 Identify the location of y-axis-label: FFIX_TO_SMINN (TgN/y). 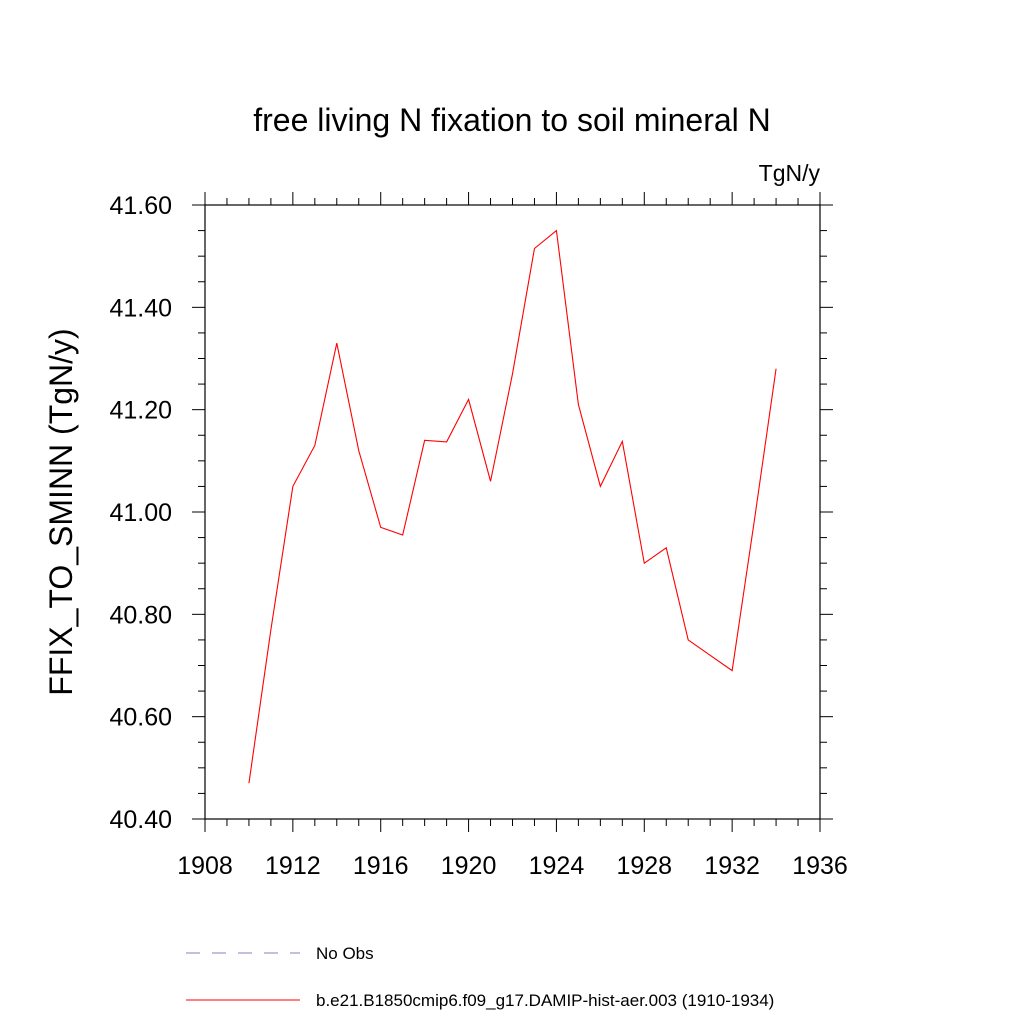
(61, 511).